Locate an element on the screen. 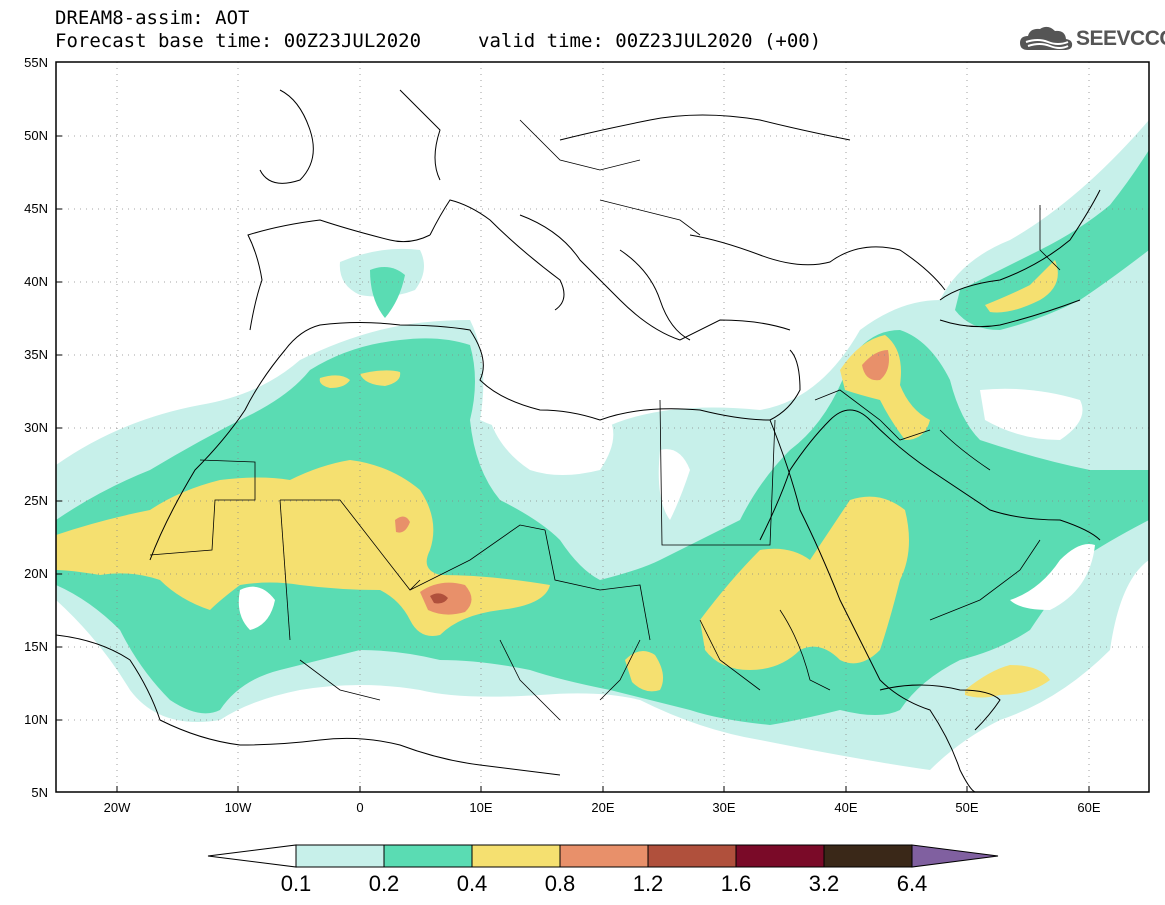  lat-label: 5N is located at coordinates (39, 792).